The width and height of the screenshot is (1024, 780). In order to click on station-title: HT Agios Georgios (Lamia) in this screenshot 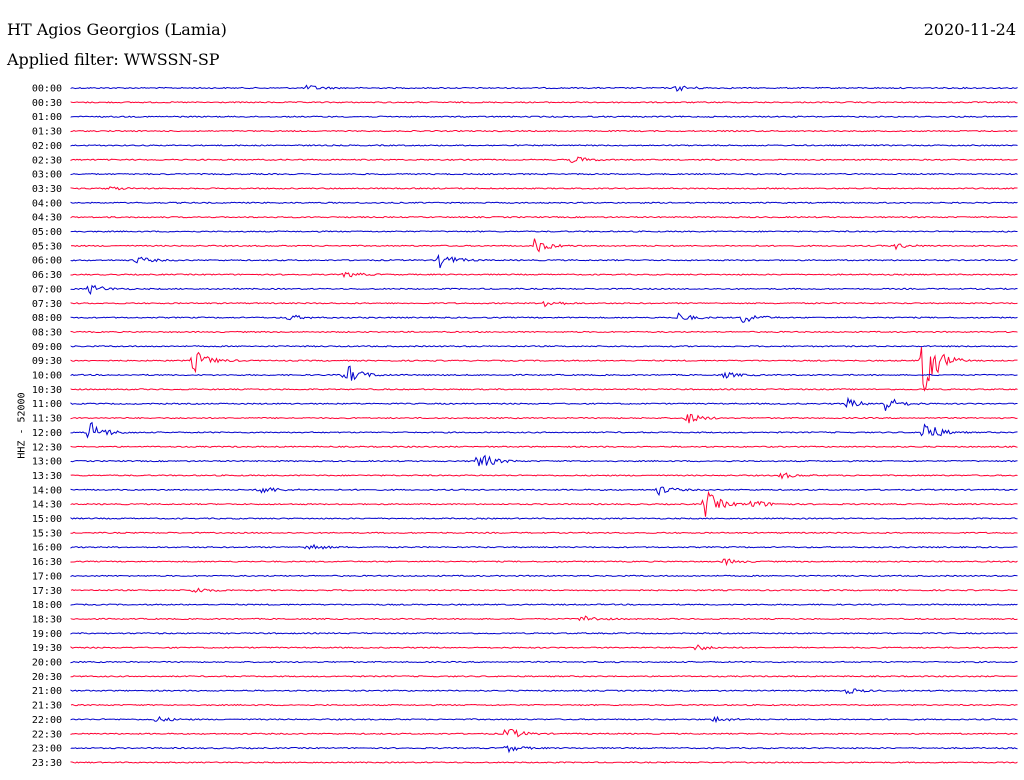, I will do `click(117, 29)`.